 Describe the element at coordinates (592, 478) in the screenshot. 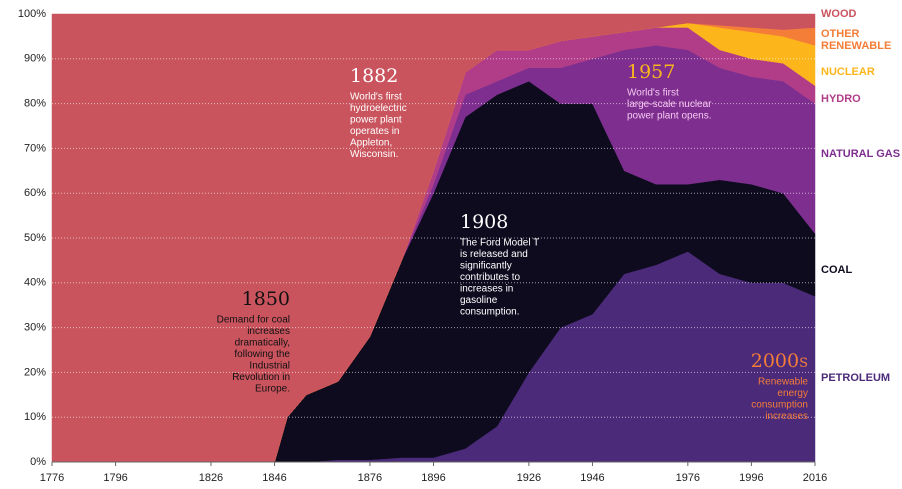

I see `x-tick-label: 1946` at that location.